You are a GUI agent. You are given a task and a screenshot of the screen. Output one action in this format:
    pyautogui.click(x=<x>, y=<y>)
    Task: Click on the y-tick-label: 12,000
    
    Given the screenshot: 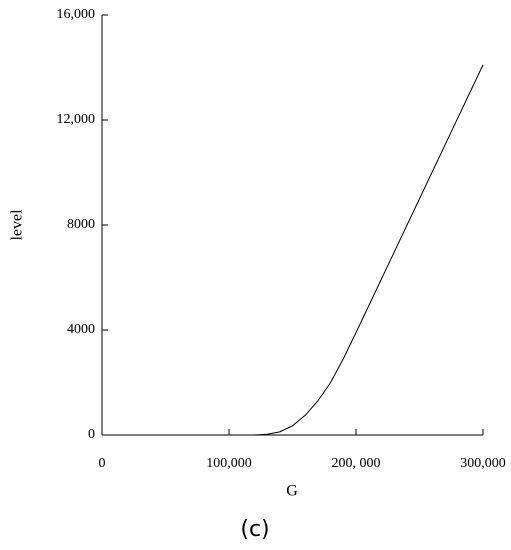 What is the action you would take?
    pyautogui.click(x=76, y=119)
    